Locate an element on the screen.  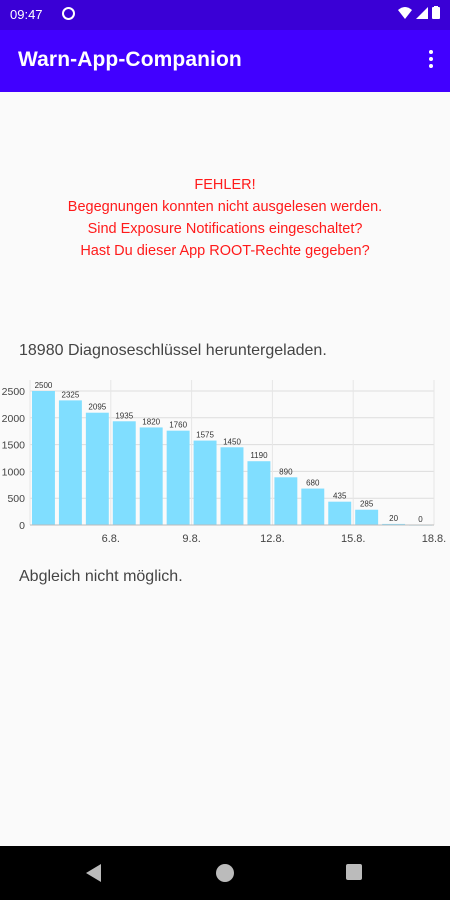
data-label: 2500 is located at coordinates (44, 385).